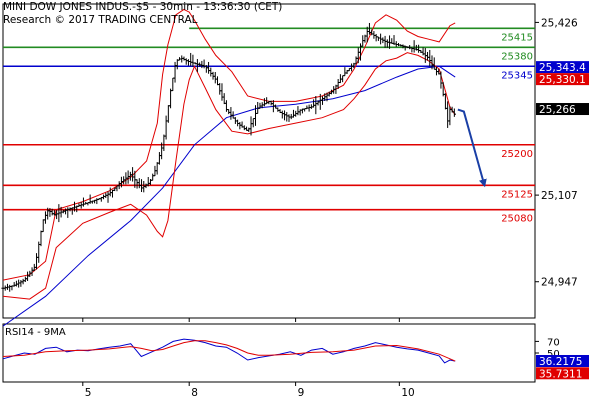  Describe the element at coordinates (553, 354) in the screenshot. I see `indicator-y-tick-label-1: 50` at that location.